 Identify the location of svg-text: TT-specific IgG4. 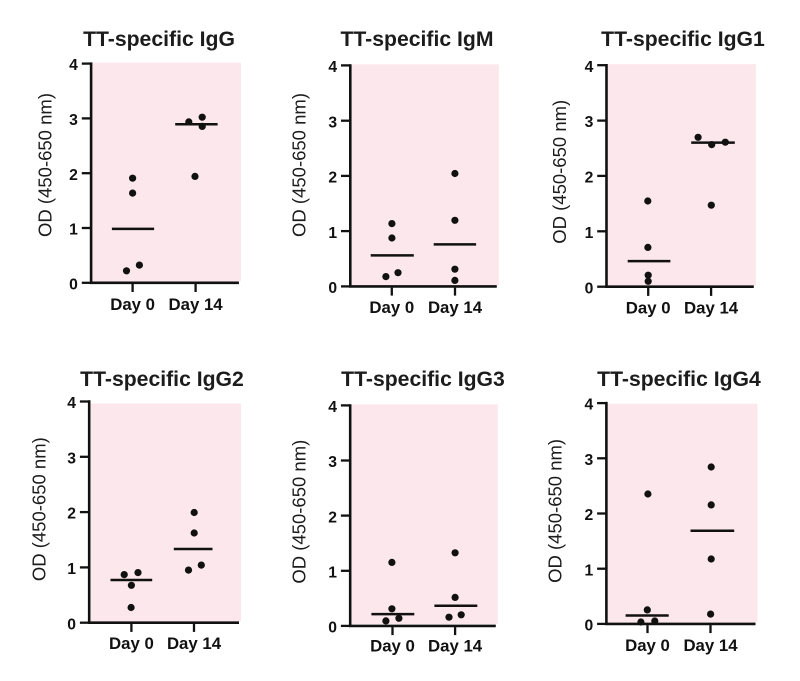
(679, 379).